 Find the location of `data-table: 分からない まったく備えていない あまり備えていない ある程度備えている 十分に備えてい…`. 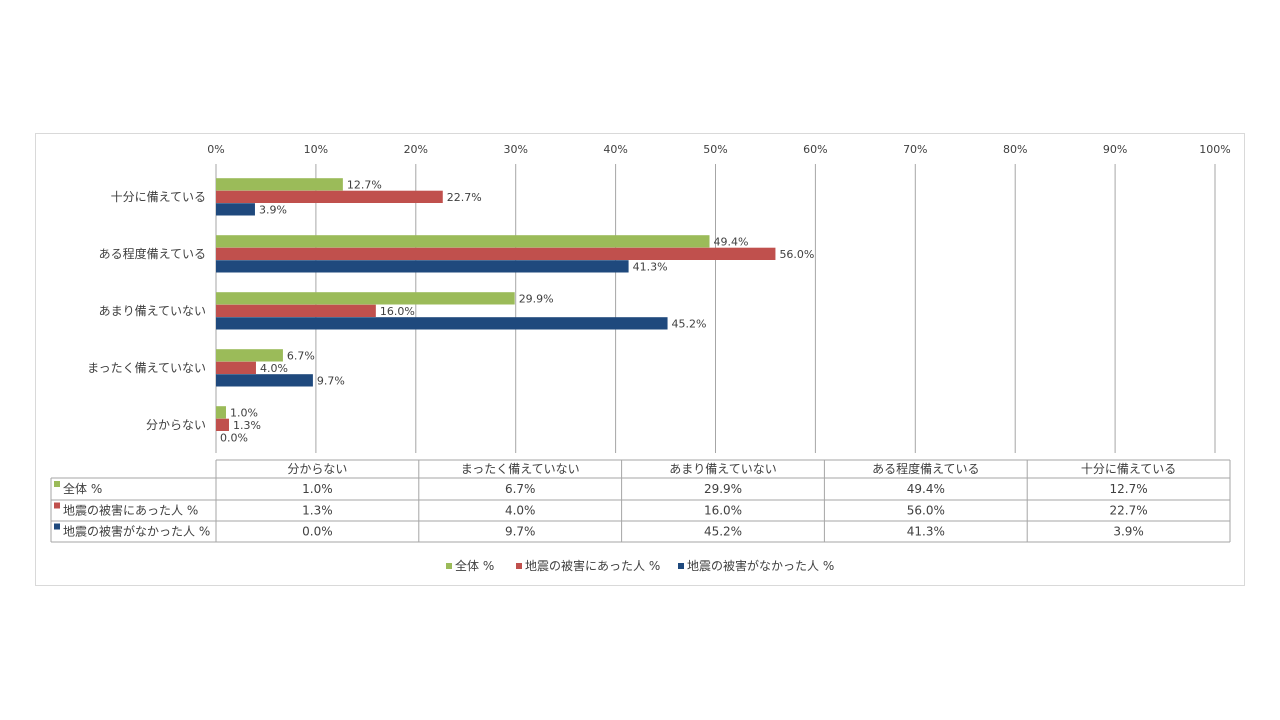

data-table: 分からない まったく備えていない あまり備えていない ある程度備えている 十分に備えてい… is located at coordinates (640, 501).